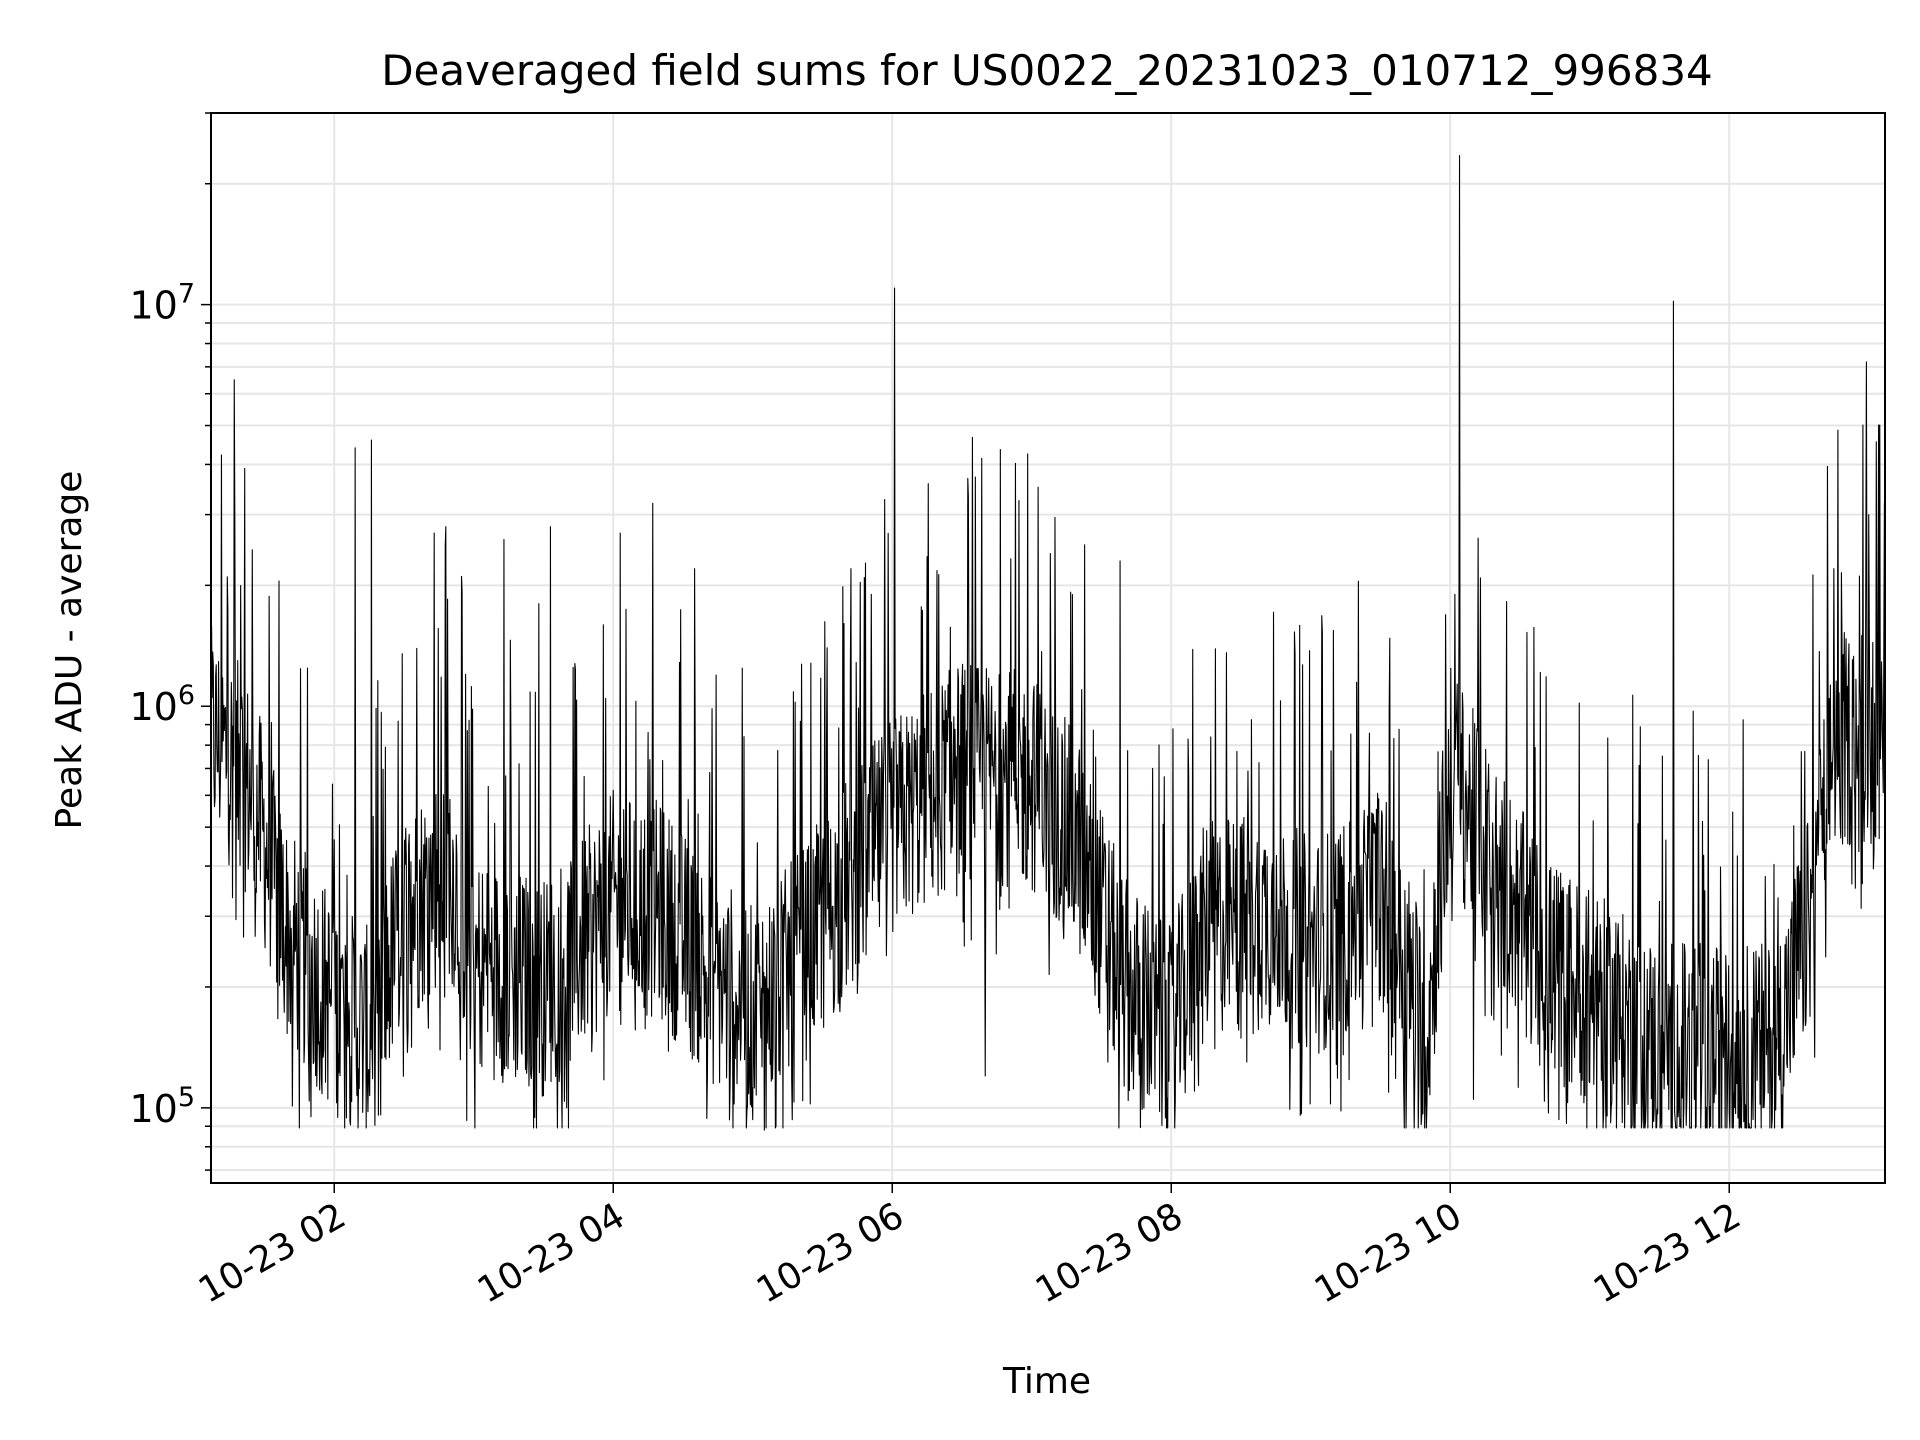 The width and height of the screenshot is (1920, 1440). Describe the element at coordinates (162, 1106) in the screenshot. I see `y-tick-label: 105` at that location.